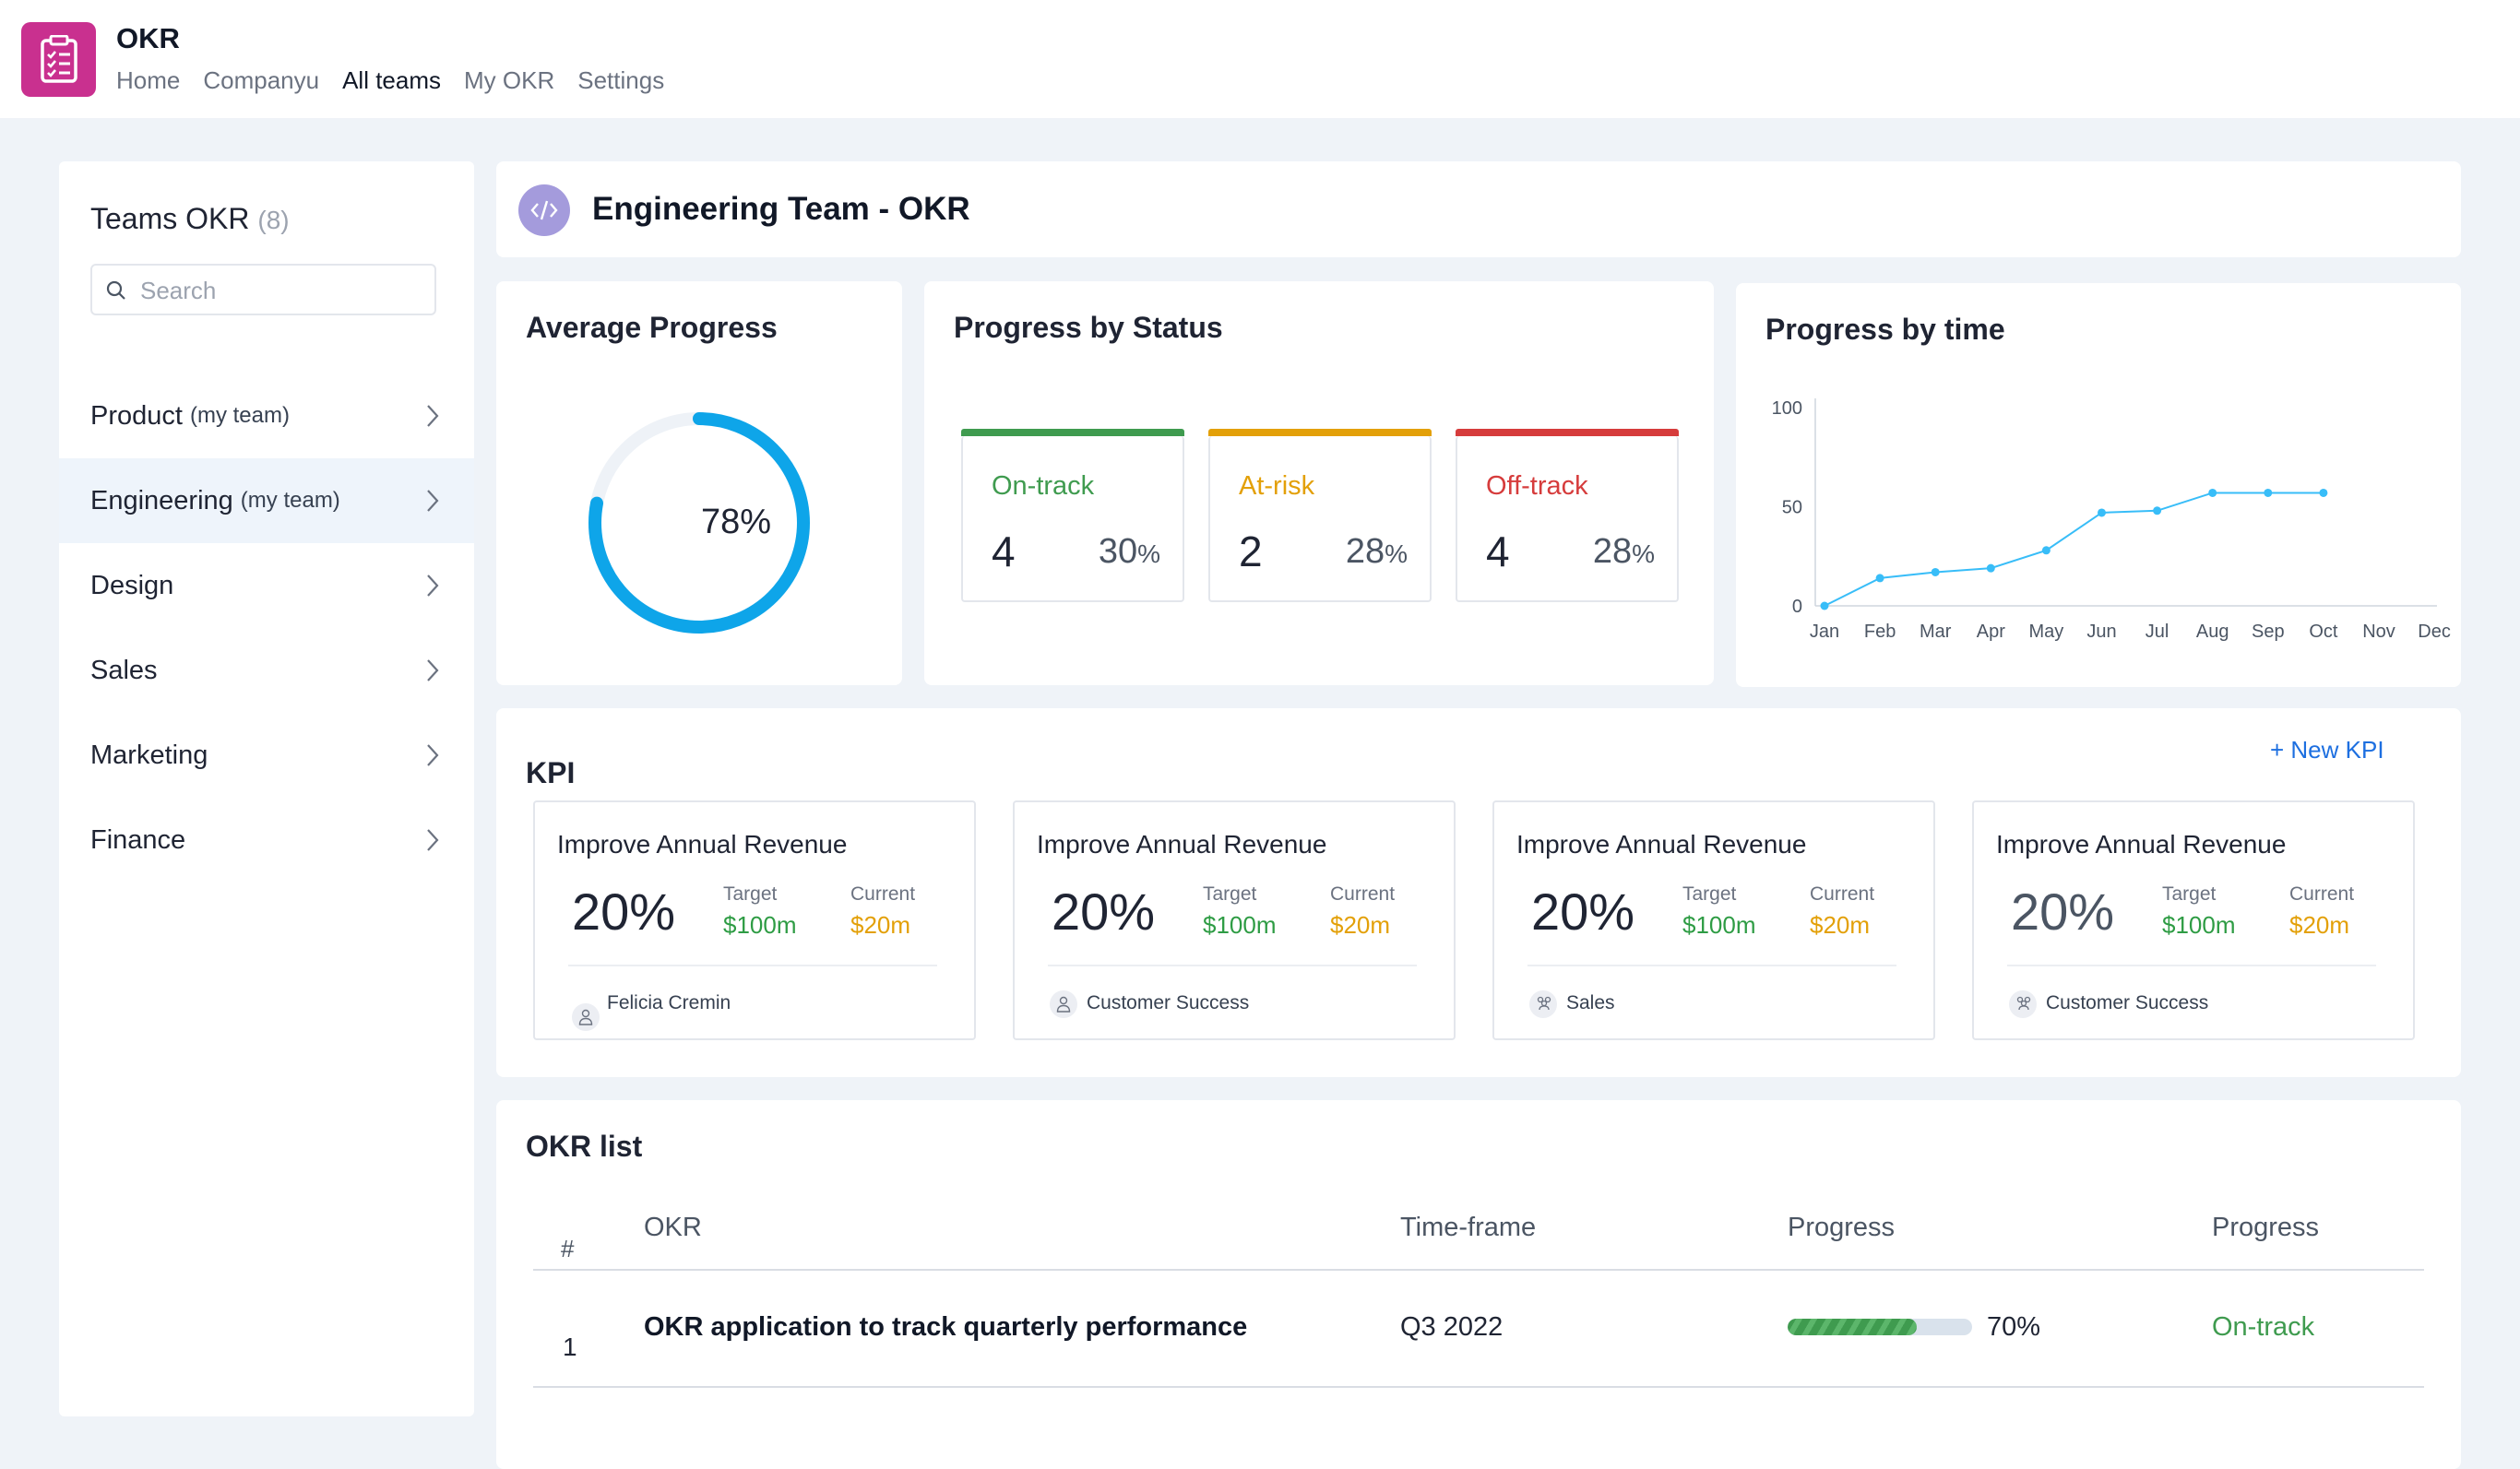 The width and height of the screenshot is (2520, 1469). I want to click on search-box, so click(263, 289).